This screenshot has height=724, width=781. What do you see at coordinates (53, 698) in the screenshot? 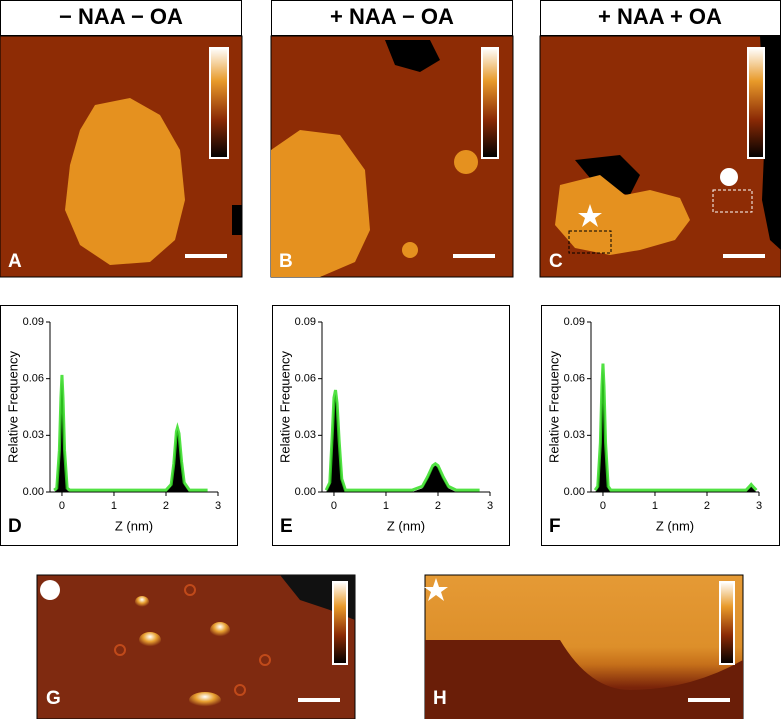
I see `panel-label: G` at bounding box center [53, 698].